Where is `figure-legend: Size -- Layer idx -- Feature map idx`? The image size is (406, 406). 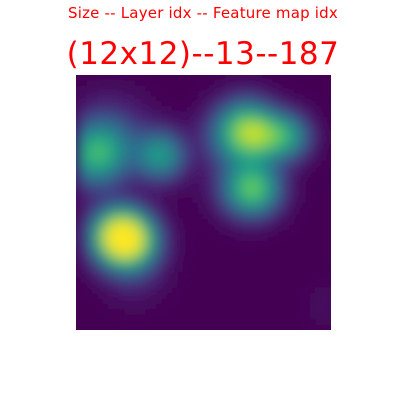 figure-legend: Size -- Layer idx -- Feature map idx is located at coordinates (203, 13).